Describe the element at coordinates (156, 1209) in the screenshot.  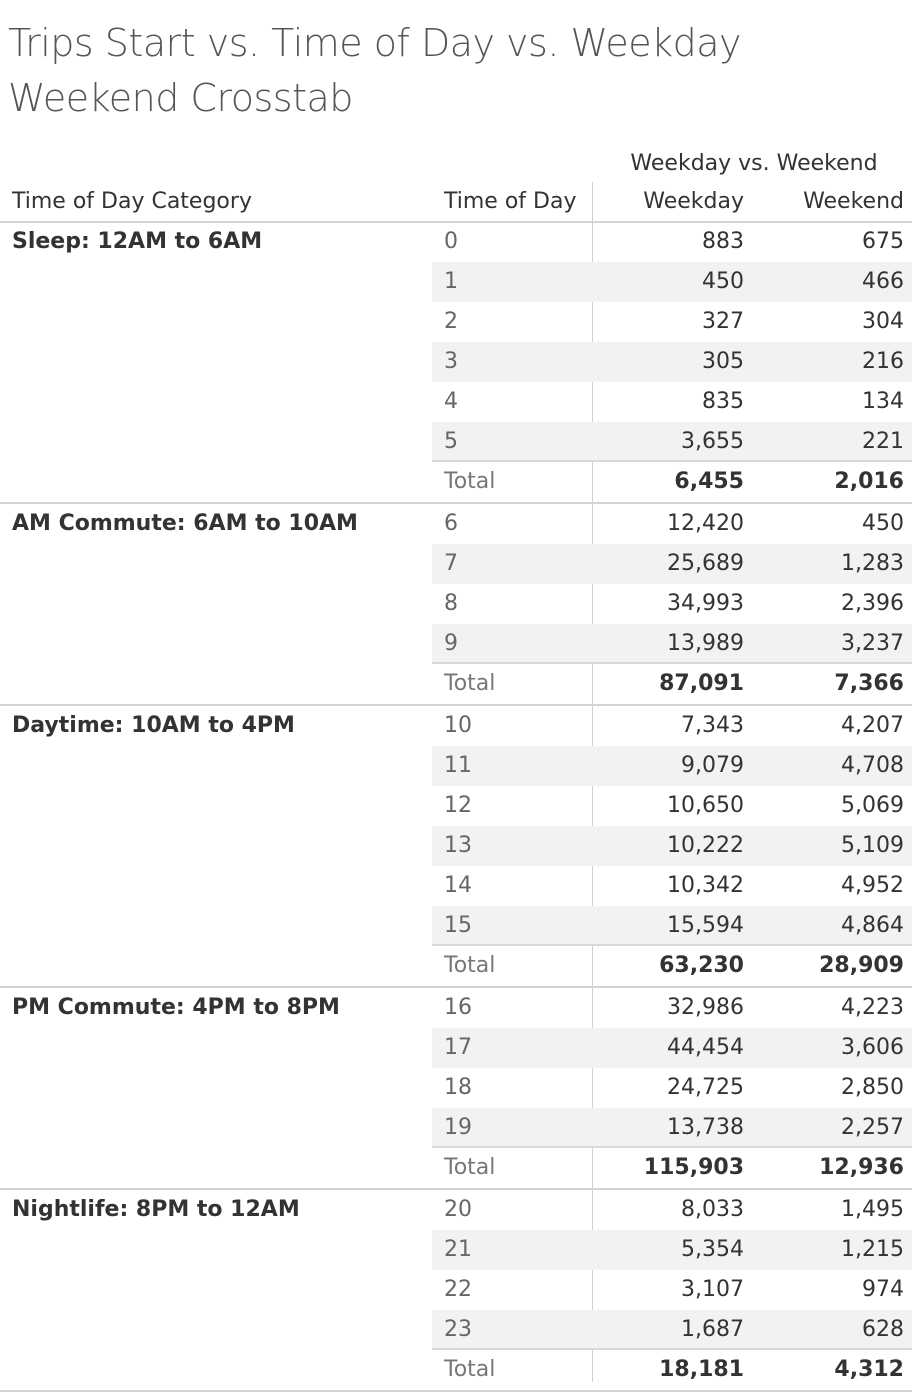
I see `category-label: Nightlife: 8PM to 12AM` at that location.